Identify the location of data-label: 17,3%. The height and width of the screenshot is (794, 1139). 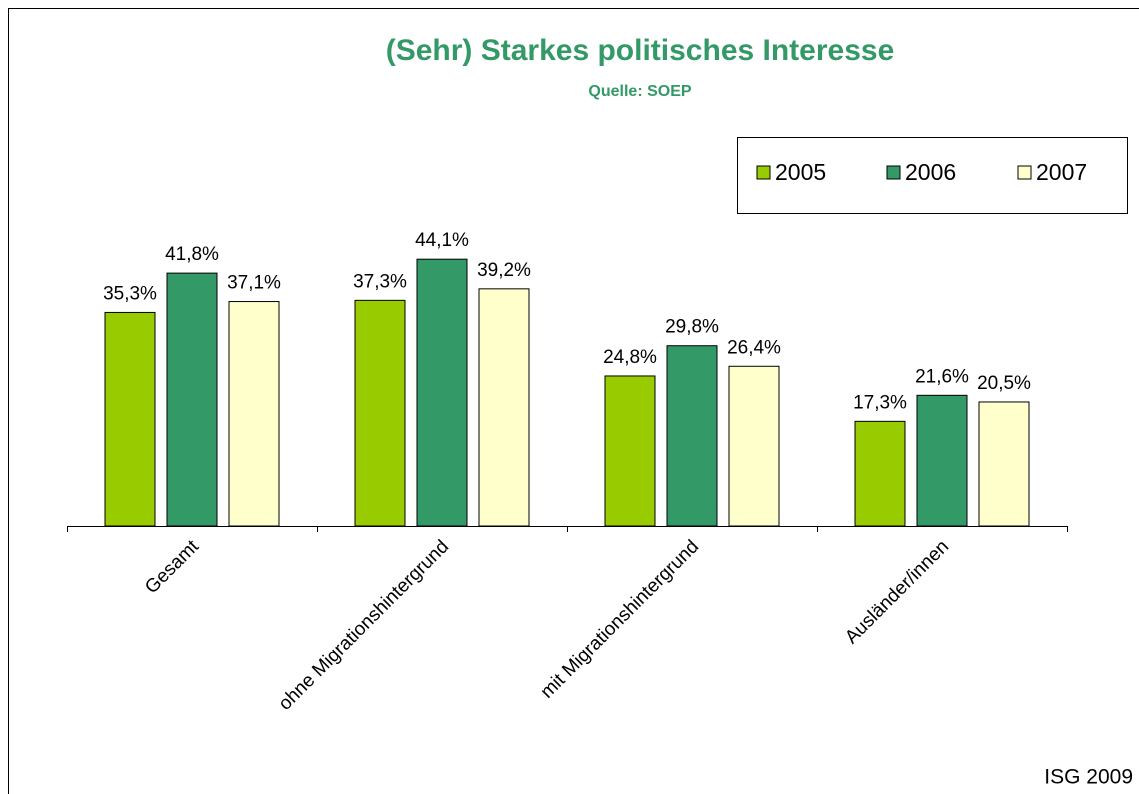
(880, 402).